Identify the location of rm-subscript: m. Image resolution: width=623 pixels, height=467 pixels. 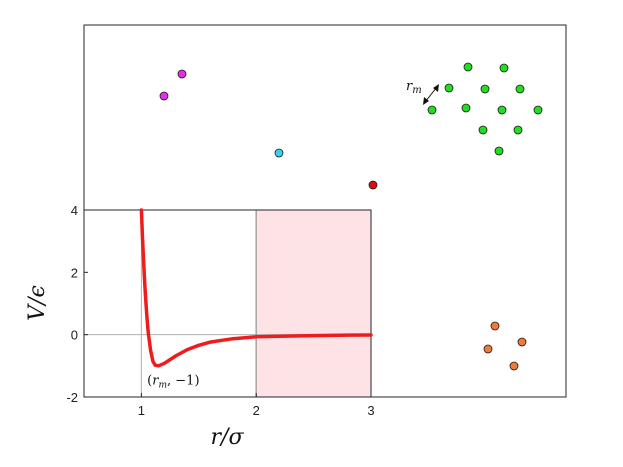
(416, 90).